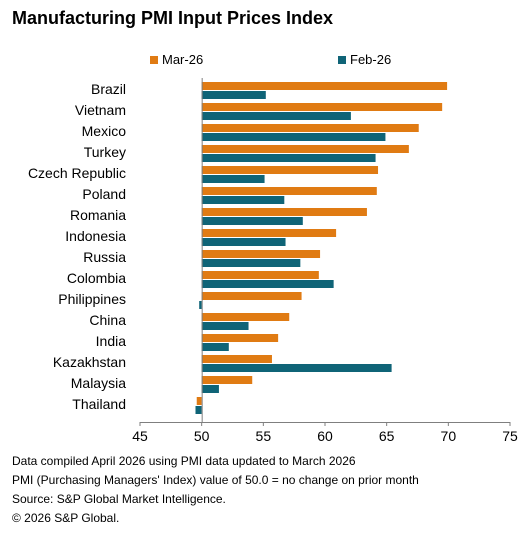  I want to click on bar-feb-26-romania, so click(252, 221).